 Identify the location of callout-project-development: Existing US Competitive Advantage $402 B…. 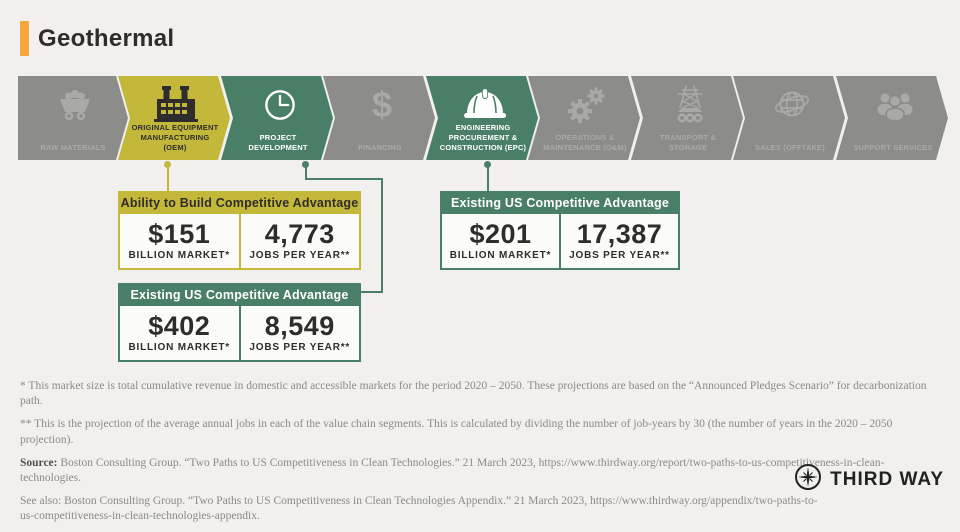
(239, 323).